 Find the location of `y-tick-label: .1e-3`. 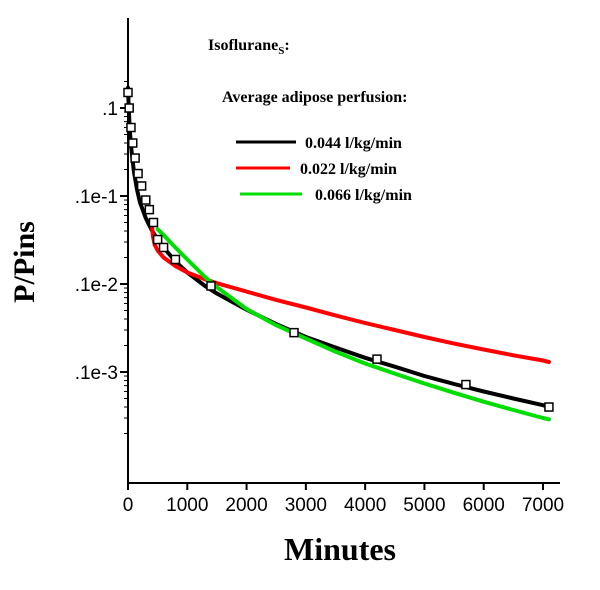

y-tick-label: .1e-3 is located at coordinates (96, 373).